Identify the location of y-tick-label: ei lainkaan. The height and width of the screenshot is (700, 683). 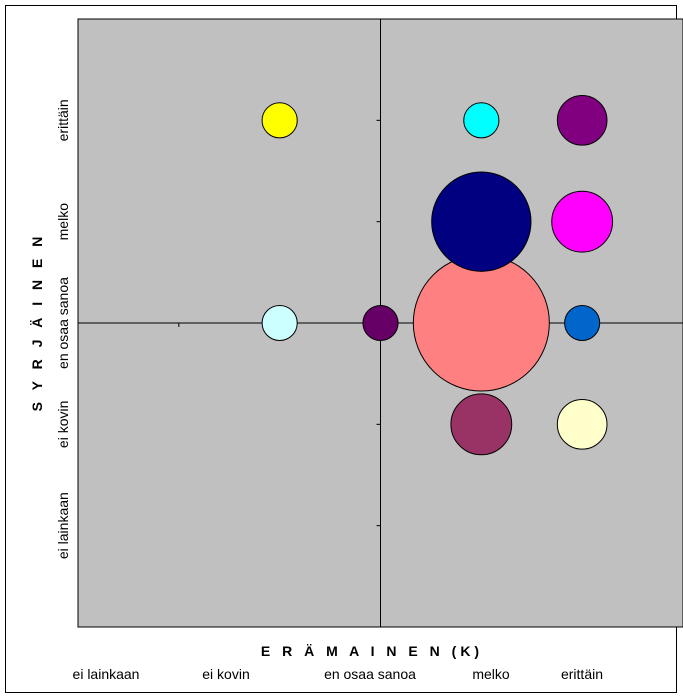
(63, 525).